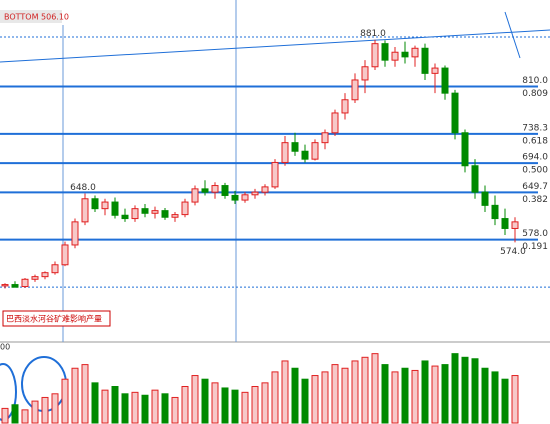 The height and width of the screenshot is (424, 550). What do you see at coordinates (5, 347) in the screenshot?
I see `volume-label: 00` at bounding box center [5, 347].